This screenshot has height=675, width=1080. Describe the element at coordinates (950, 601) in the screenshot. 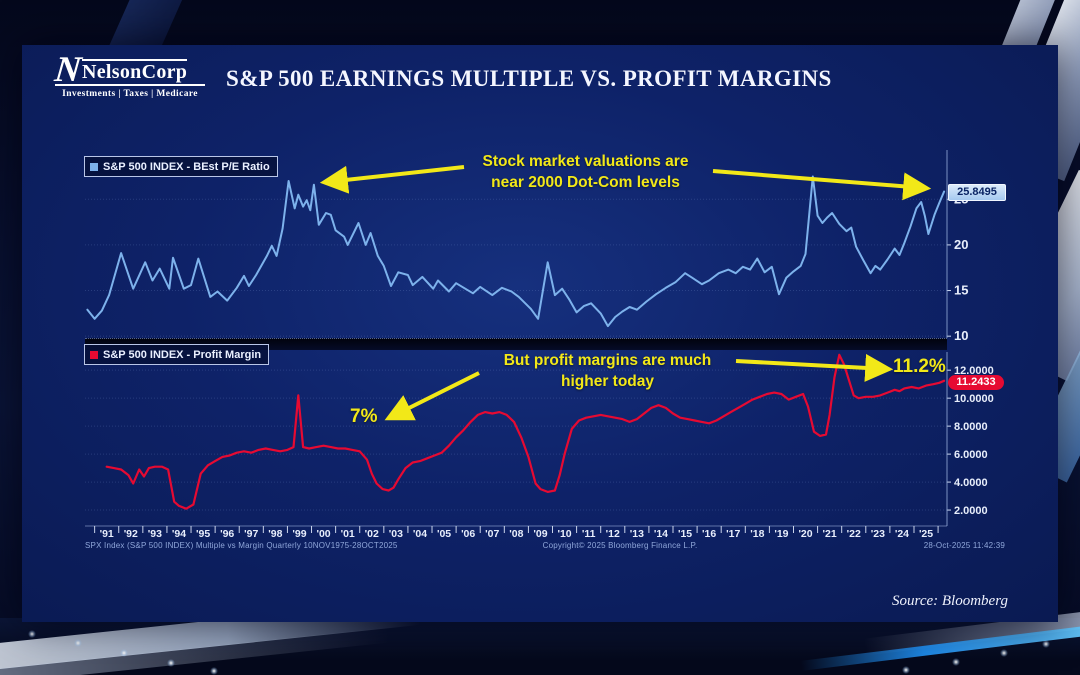

I see `source-credit: Source: Bloomberg` at that location.